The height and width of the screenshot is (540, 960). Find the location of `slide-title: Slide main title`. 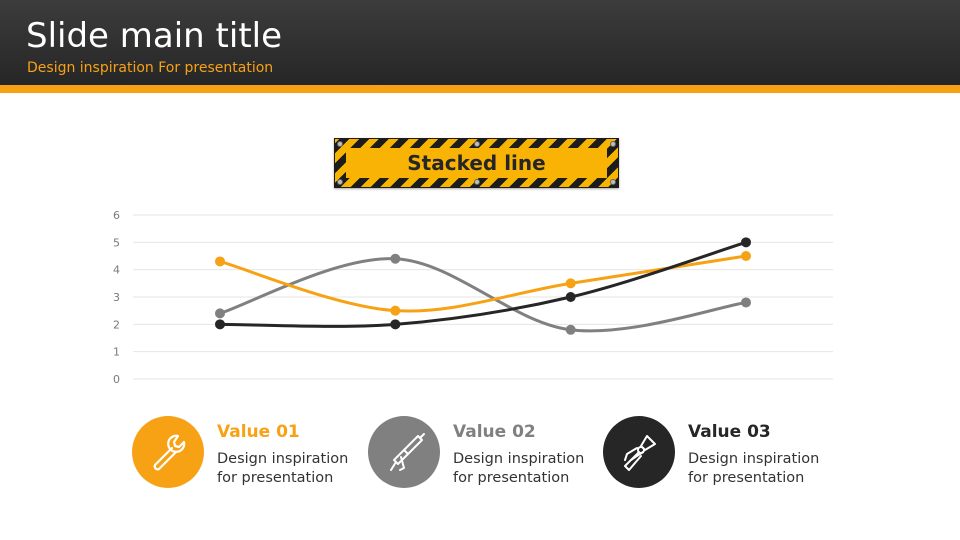

slide-title: Slide main title is located at coordinates (154, 36).